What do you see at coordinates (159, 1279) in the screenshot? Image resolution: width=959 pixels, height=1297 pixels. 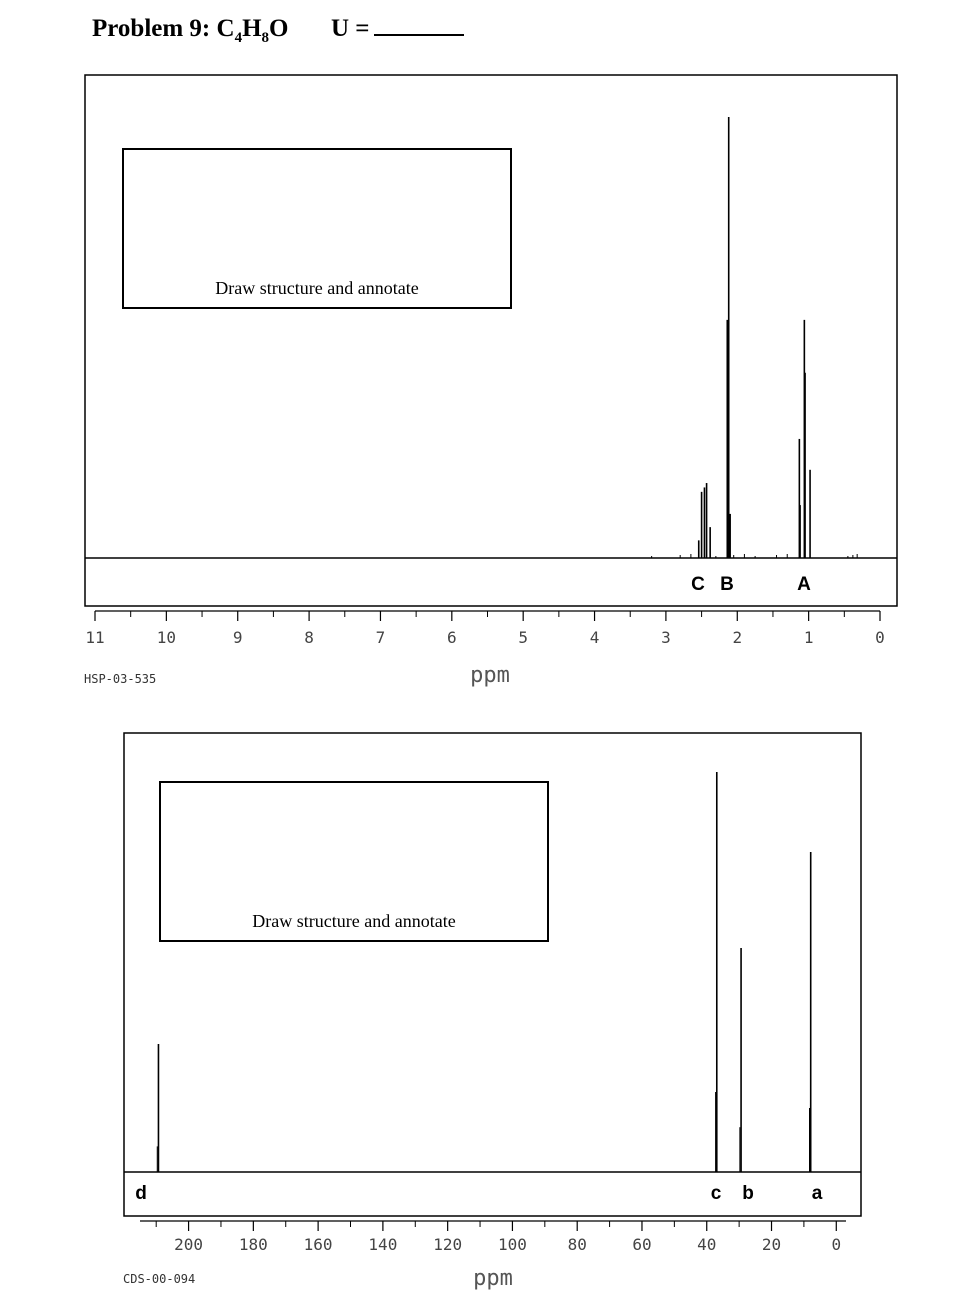 I see `c13-code: CDS-00-094` at bounding box center [159, 1279].